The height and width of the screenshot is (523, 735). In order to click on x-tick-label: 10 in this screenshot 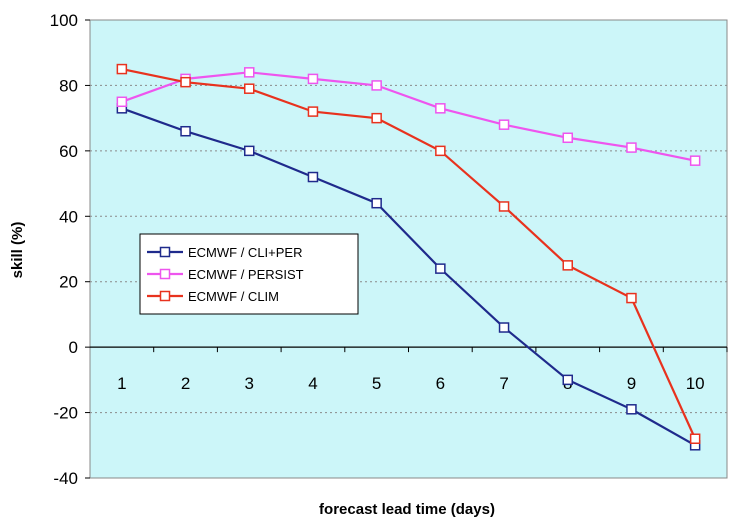, I will do `click(695, 383)`.